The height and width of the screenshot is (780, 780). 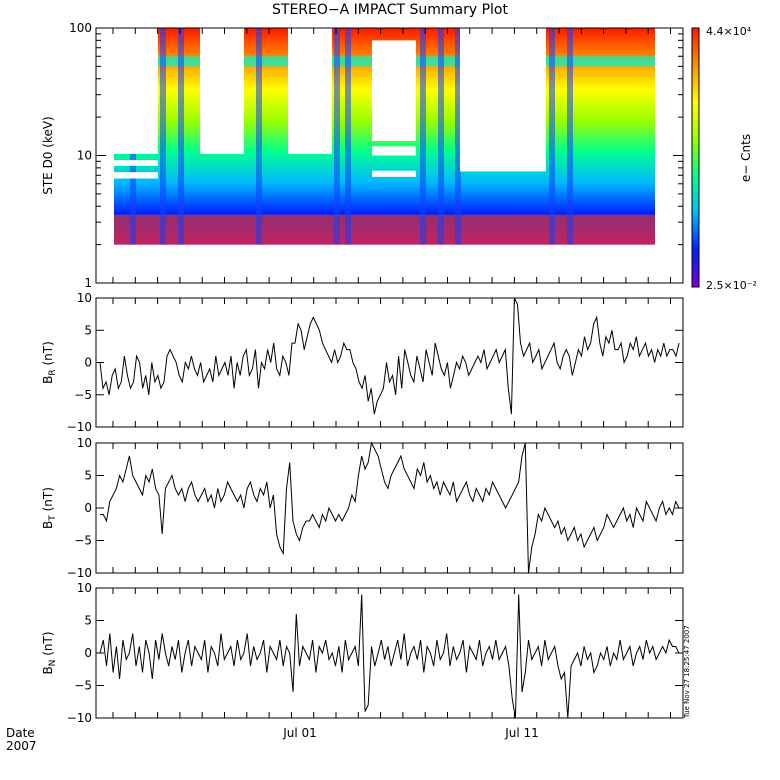 I want to click on y-tick-label: 1, so click(x=88, y=283).